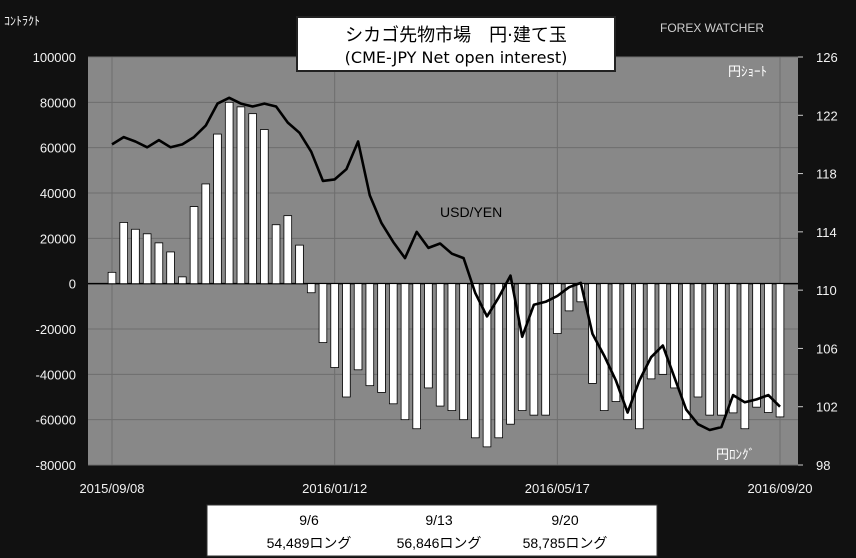 The width and height of the screenshot is (856, 558). I want to click on left-tick-label: 60000, so click(58, 148).